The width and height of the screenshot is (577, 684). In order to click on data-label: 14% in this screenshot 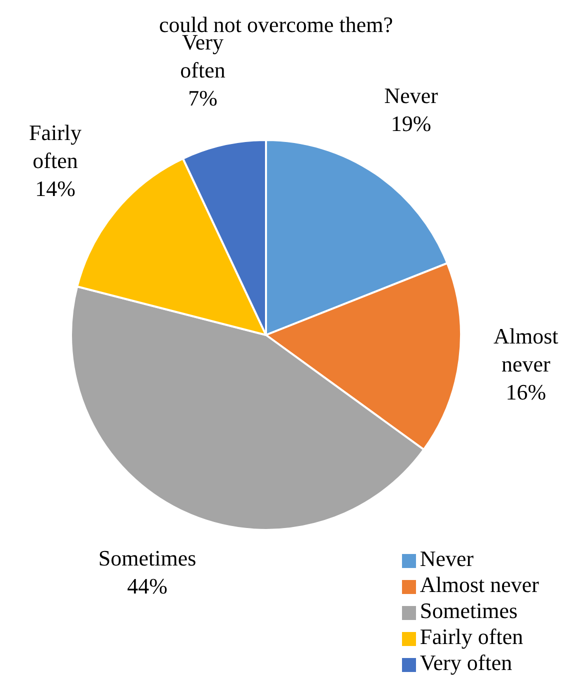, I will do `click(55, 187)`.